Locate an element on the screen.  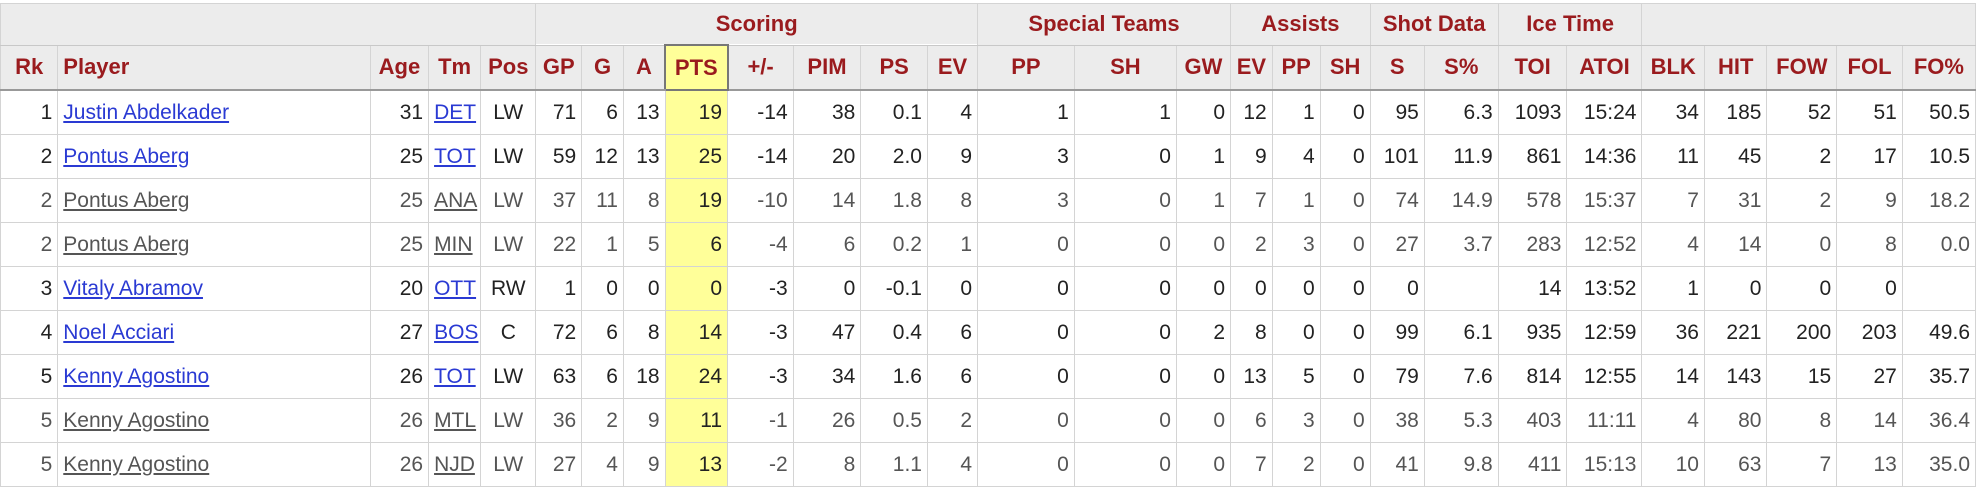
column-header-atoi: ATOI is located at coordinates (1604, 67).